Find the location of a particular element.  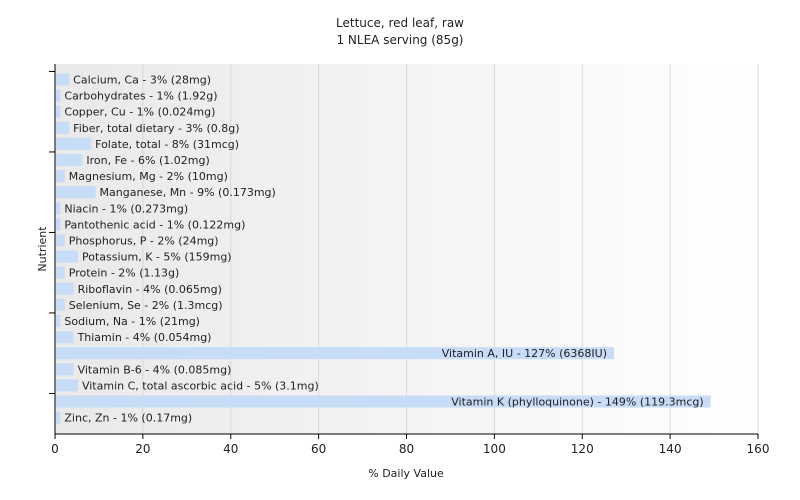

chart-title: Lettuce, red leaf, raw is located at coordinates (400, 23).